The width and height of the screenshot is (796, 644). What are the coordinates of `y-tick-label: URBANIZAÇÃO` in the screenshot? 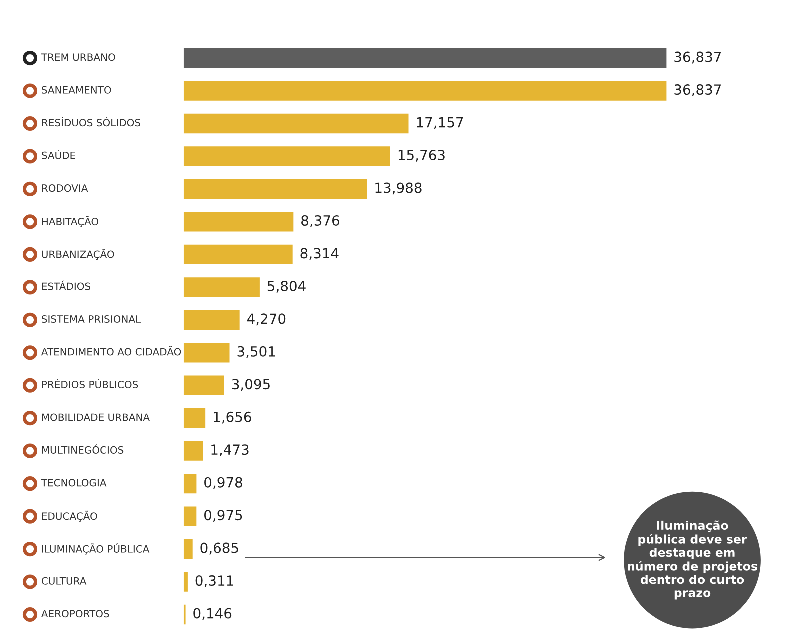 It's located at (78, 254).